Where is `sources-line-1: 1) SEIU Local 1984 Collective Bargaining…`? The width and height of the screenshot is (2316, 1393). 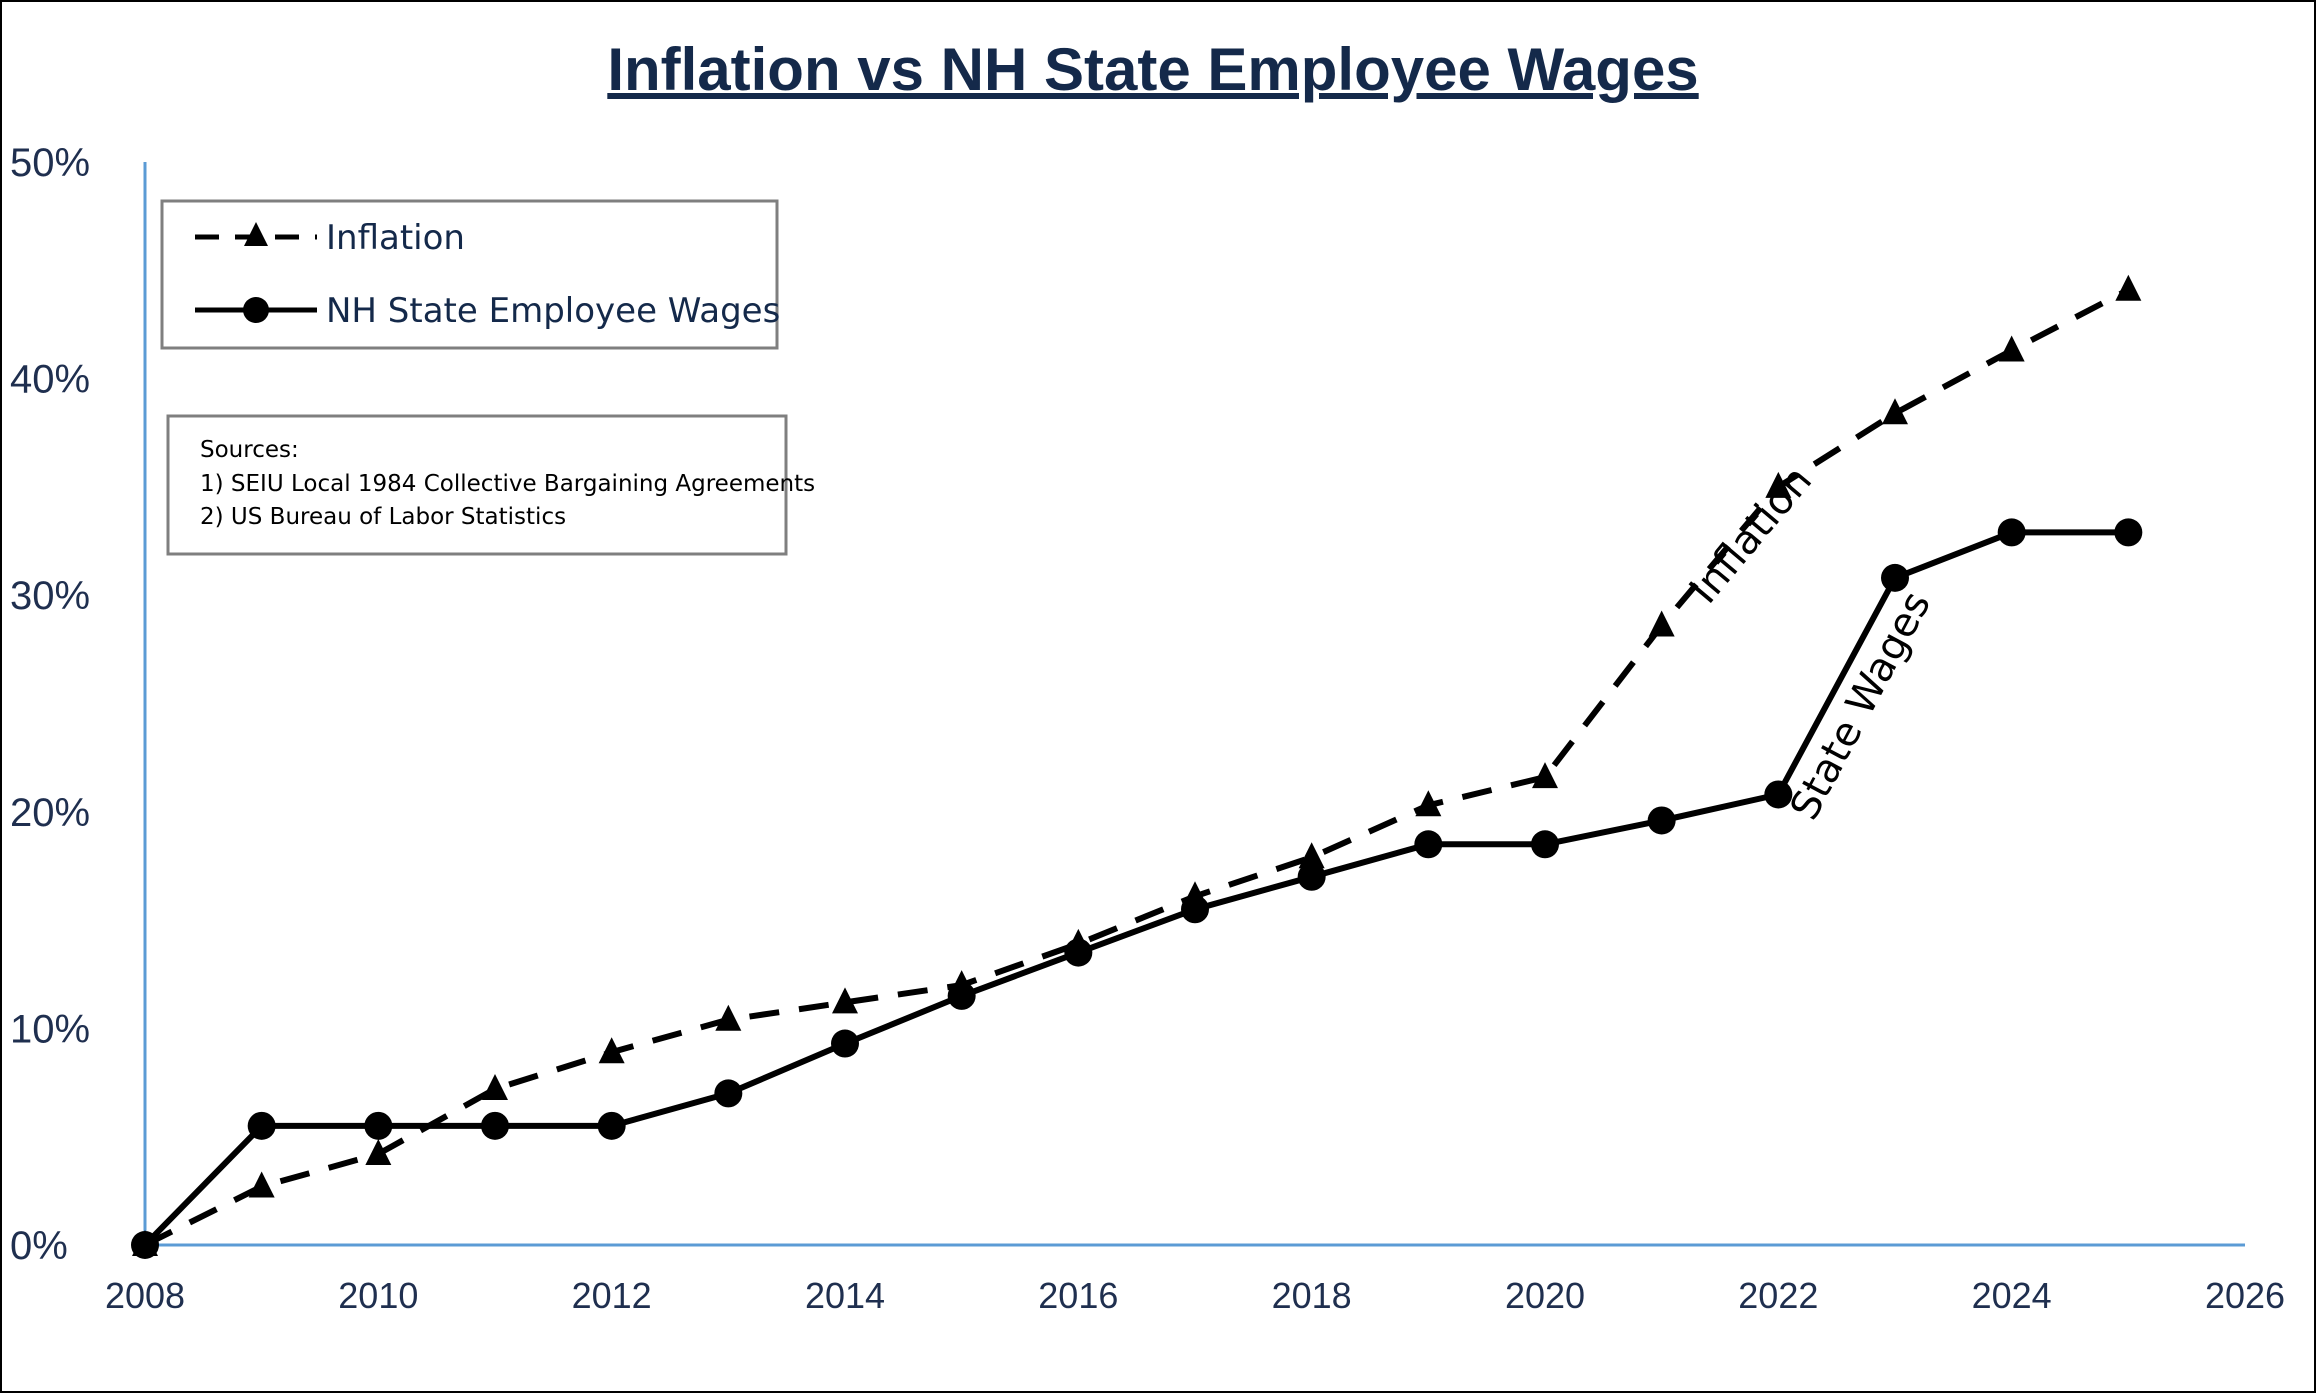 sources-line-1: 1) SEIU Local 1984 Collective Bargaining… is located at coordinates (507, 484).